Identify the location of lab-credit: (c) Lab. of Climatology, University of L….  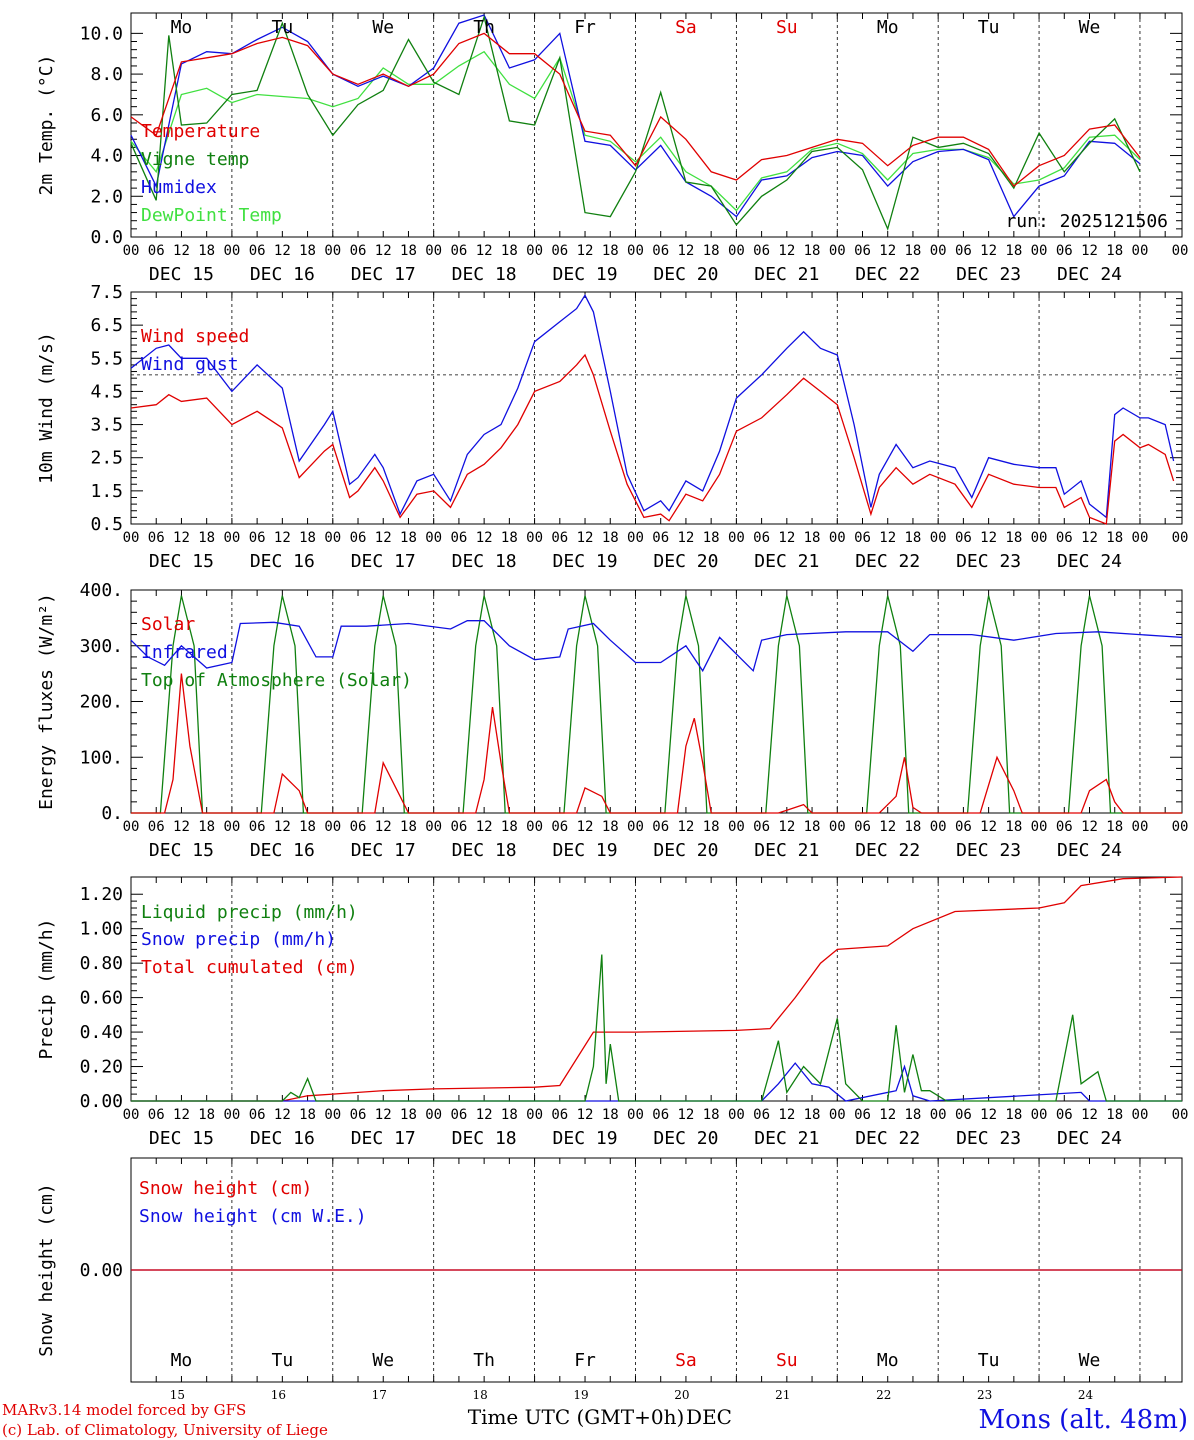
(165, 1430).